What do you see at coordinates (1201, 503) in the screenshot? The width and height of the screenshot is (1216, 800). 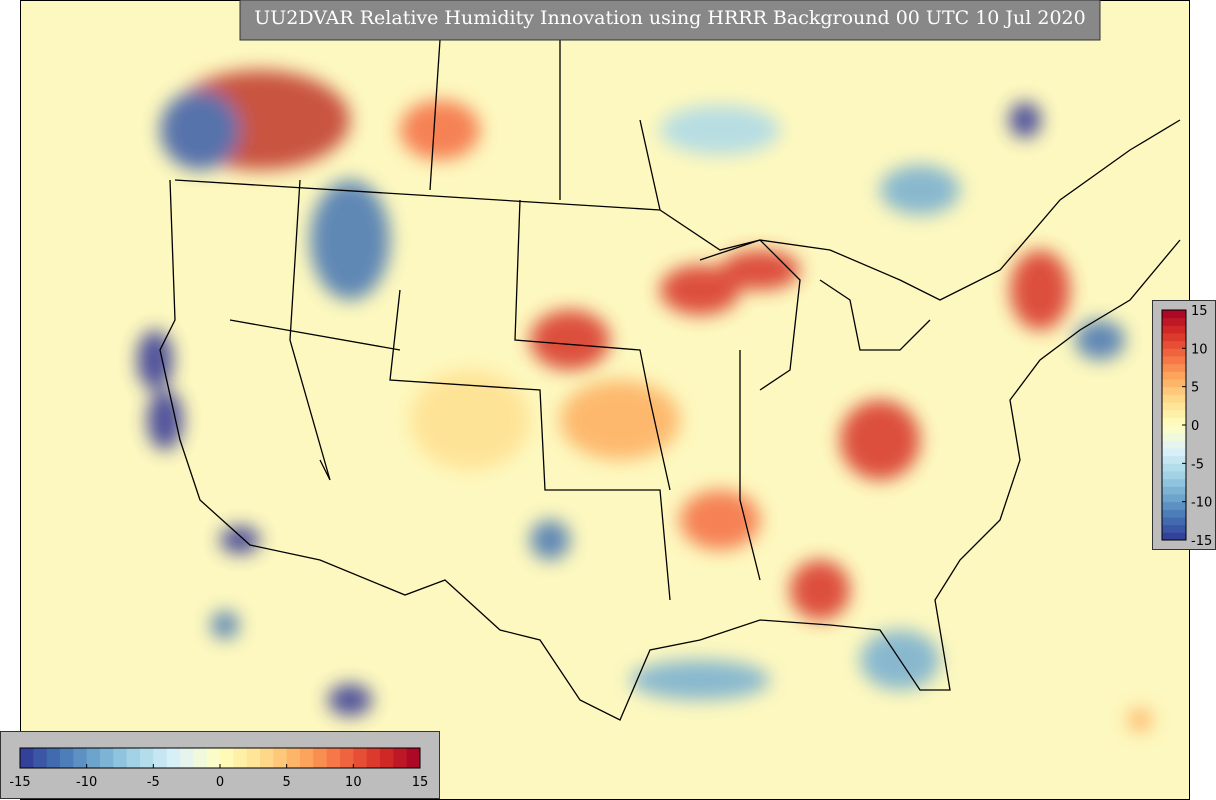 I see `colorbar-side-tick-label: -10` at bounding box center [1201, 503].